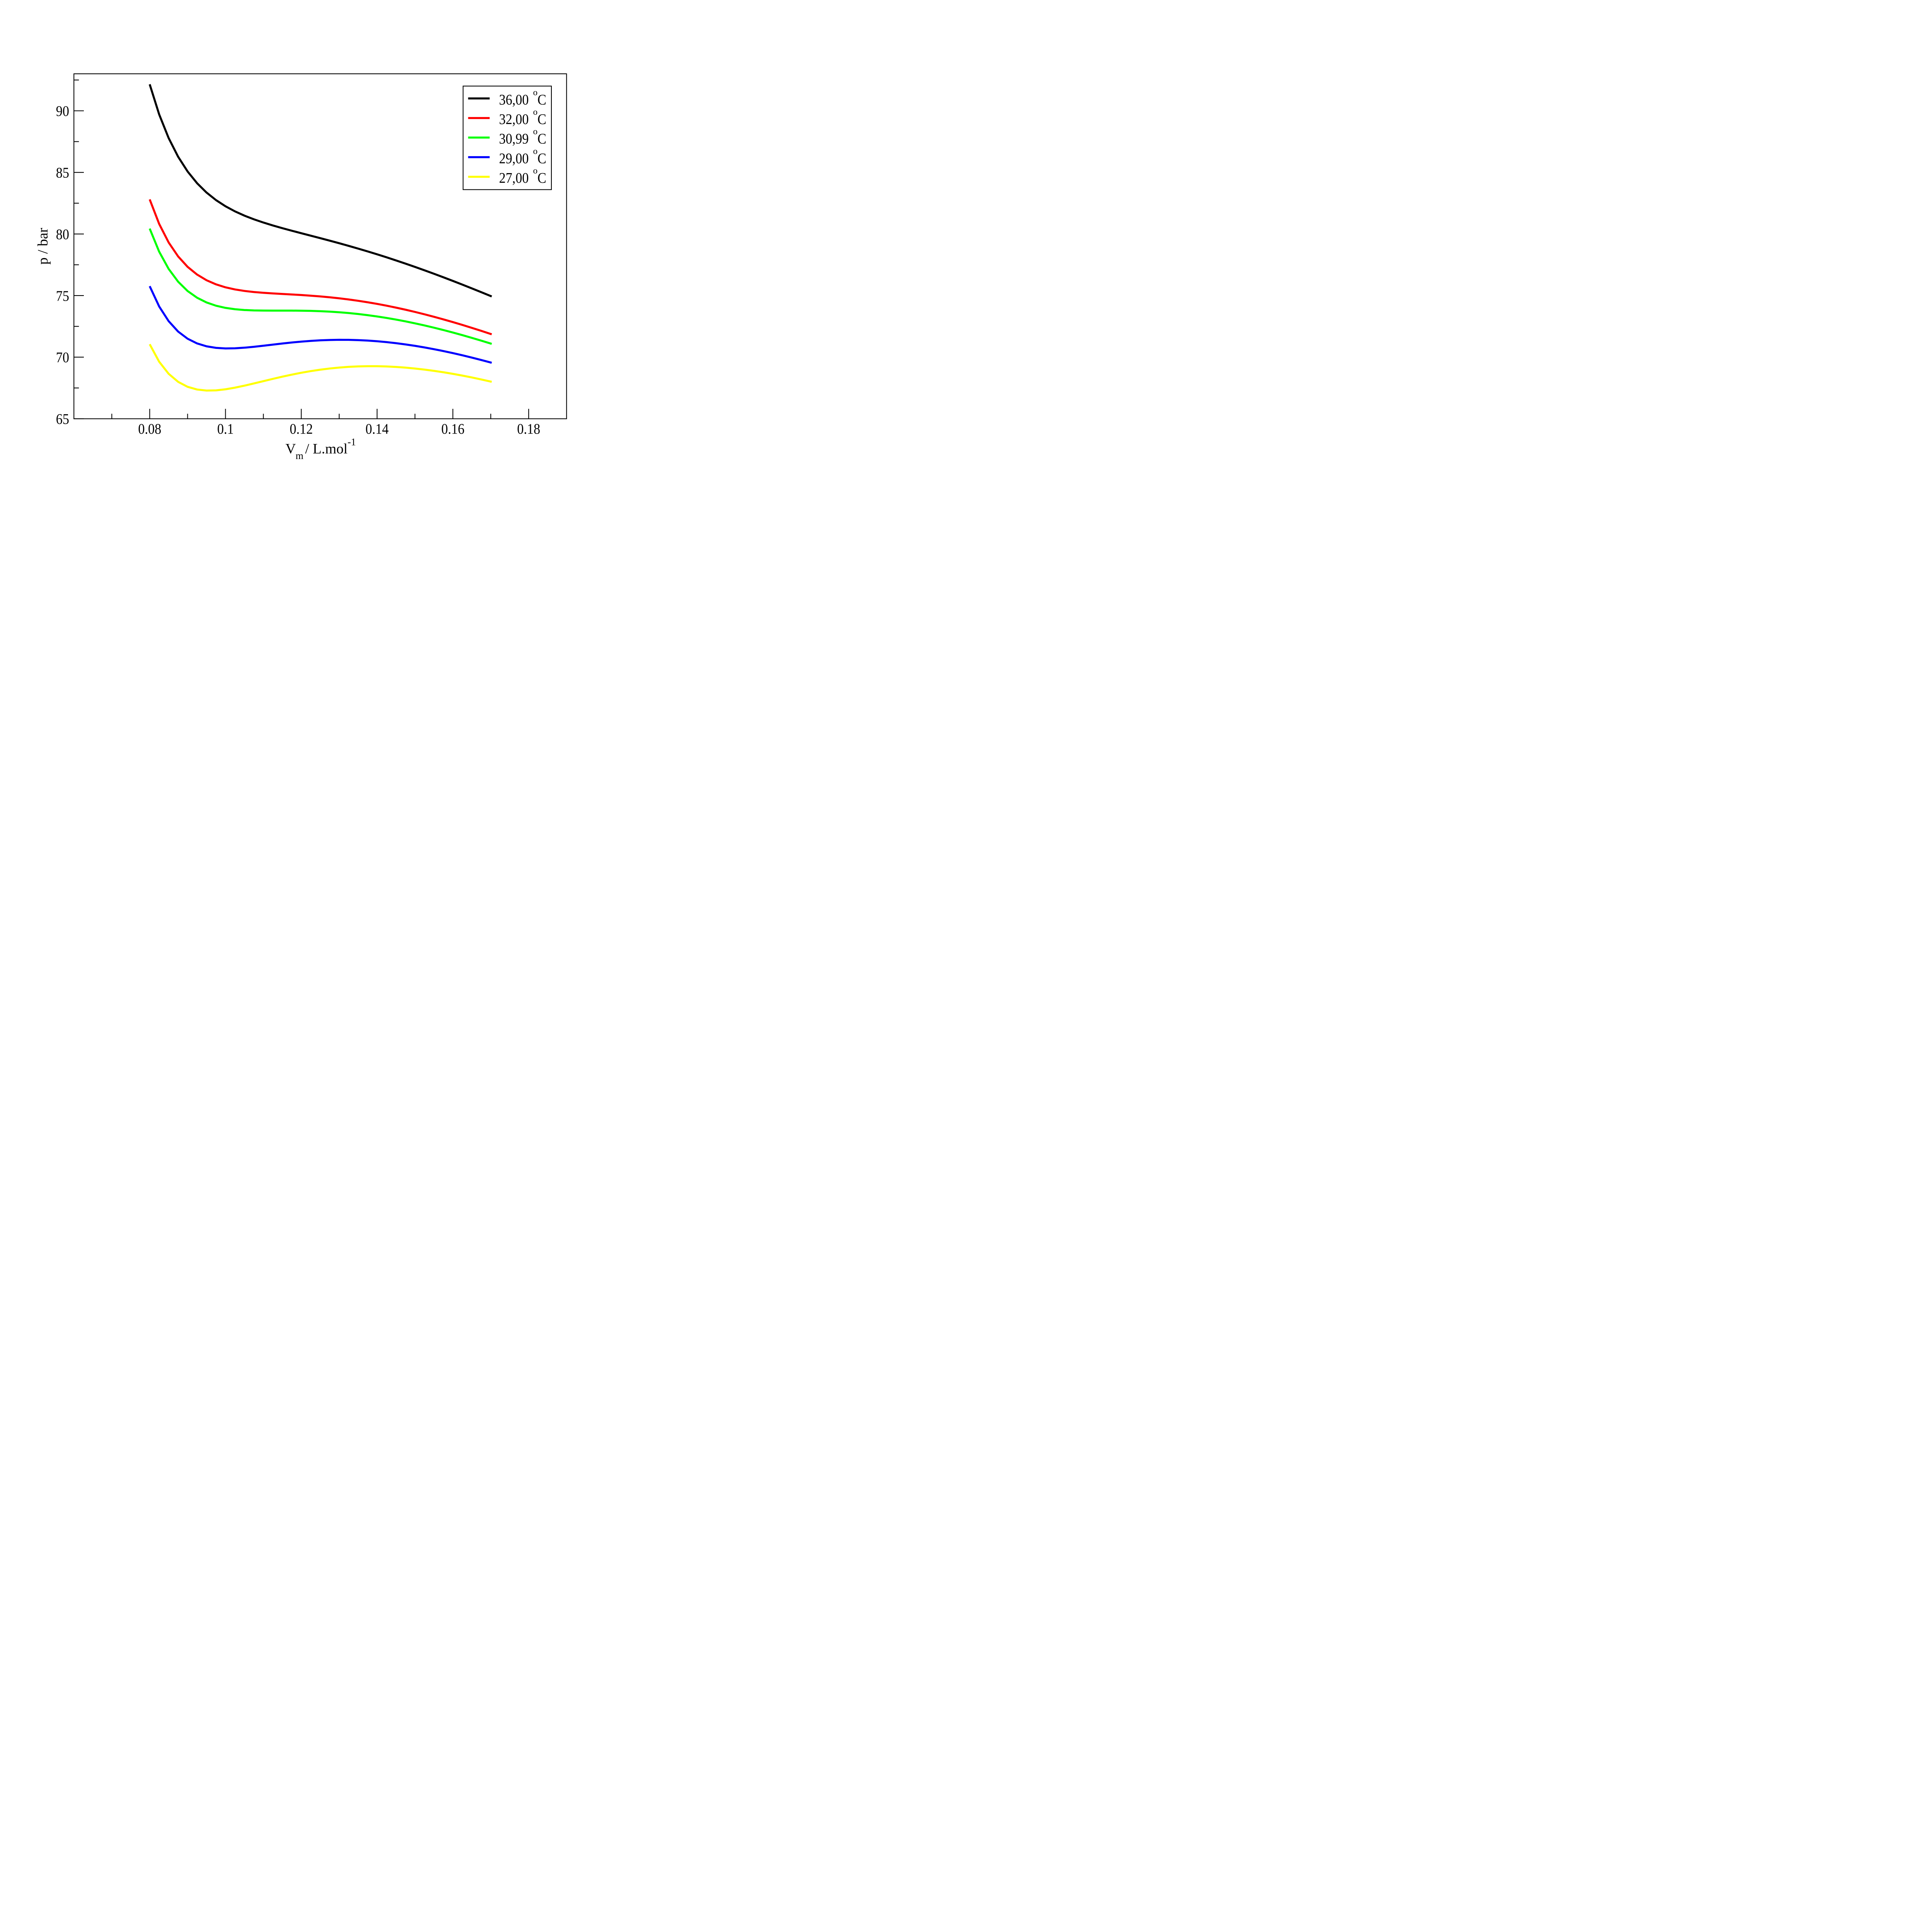 This screenshot has width=1932, height=1932. Describe the element at coordinates (514, 139) in the screenshot. I see `svg-text: 30,99` at that location.